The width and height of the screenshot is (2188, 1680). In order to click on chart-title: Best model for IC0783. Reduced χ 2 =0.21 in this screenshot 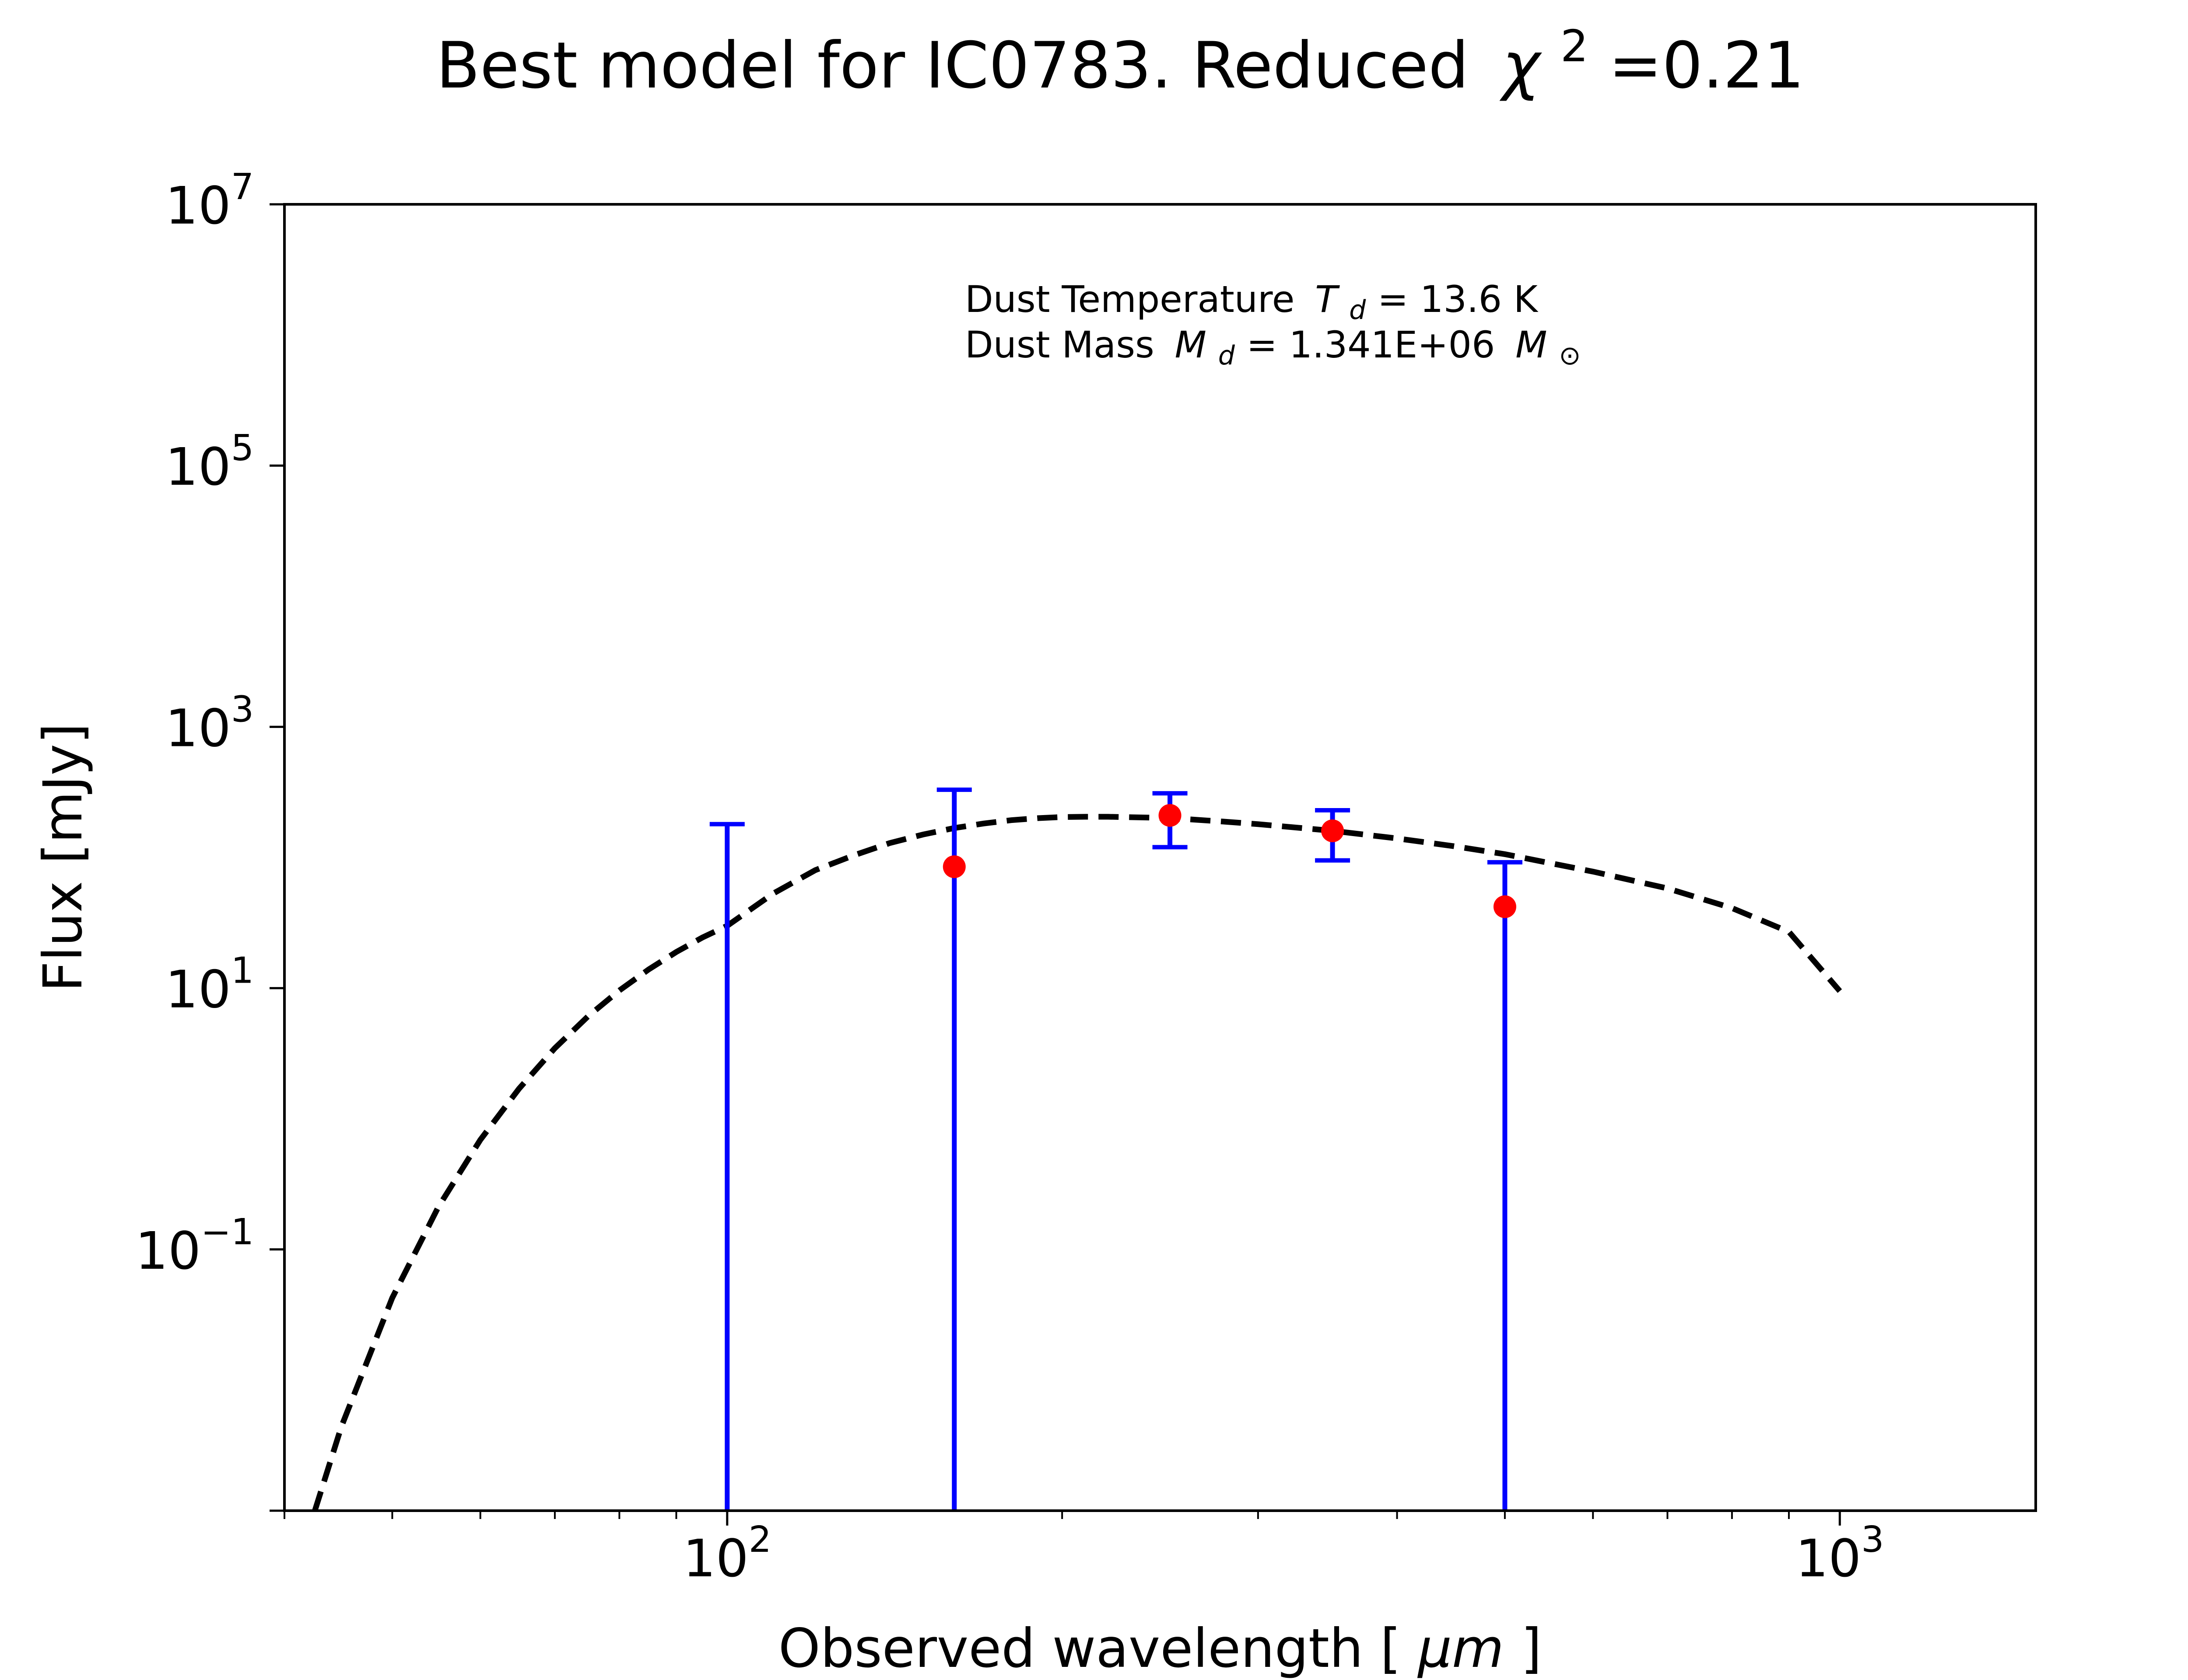, I will do `click(1120, 52)`.